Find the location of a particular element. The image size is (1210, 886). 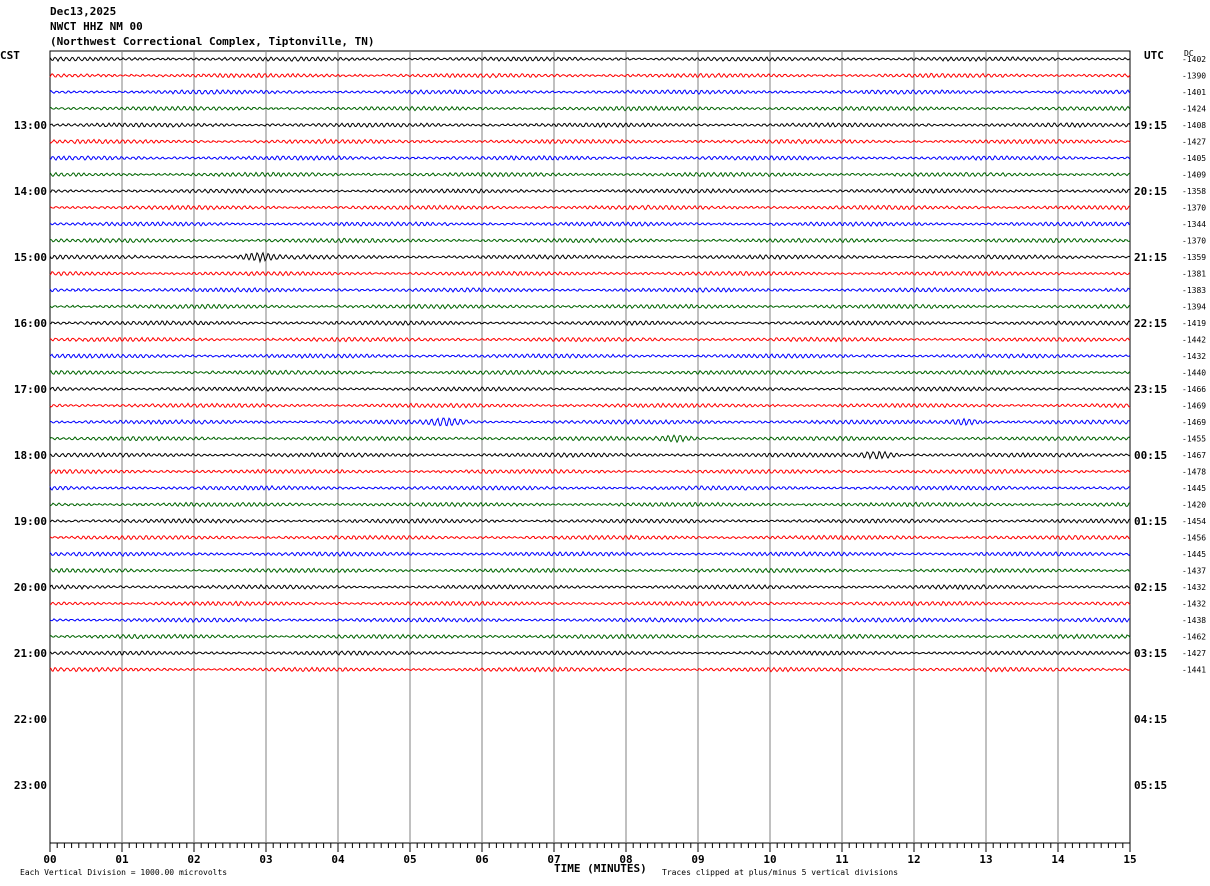

right-time-label: 22:15 is located at coordinates (1150, 323).